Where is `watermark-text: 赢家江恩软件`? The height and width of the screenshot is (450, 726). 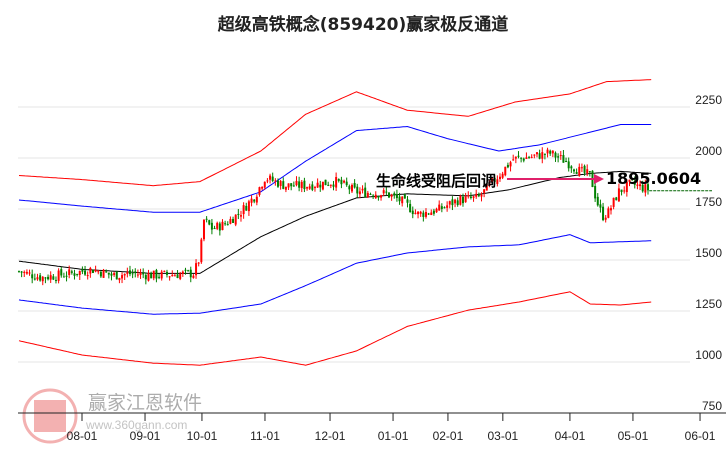 watermark-text: 赢家江恩软件 is located at coordinates (145, 403).